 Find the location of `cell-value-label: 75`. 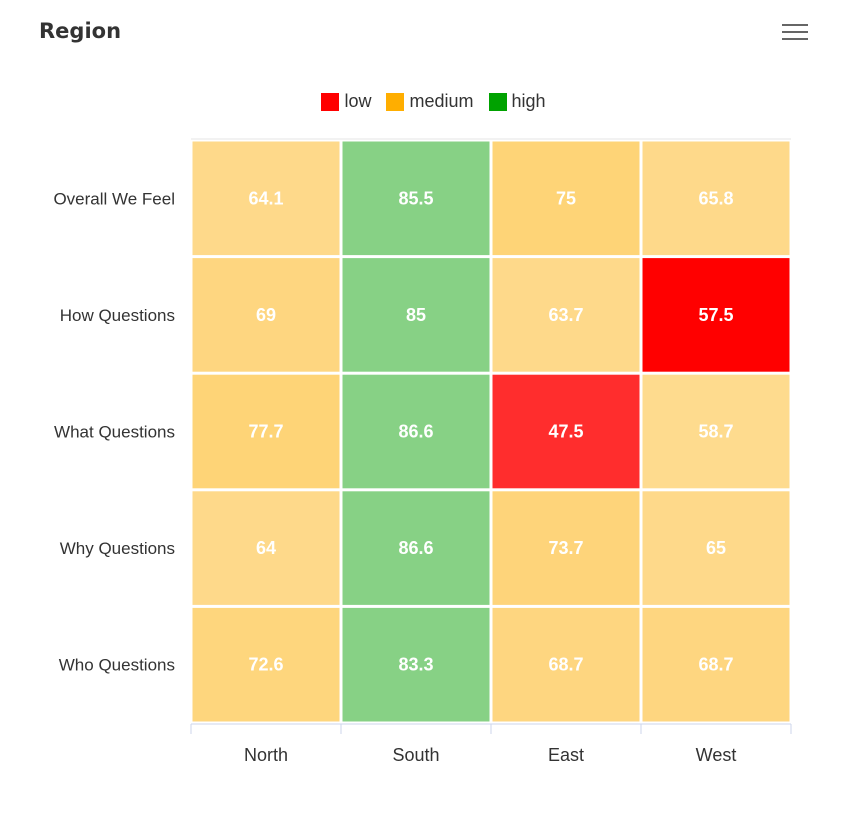

cell-value-label: 75 is located at coordinates (566, 198).